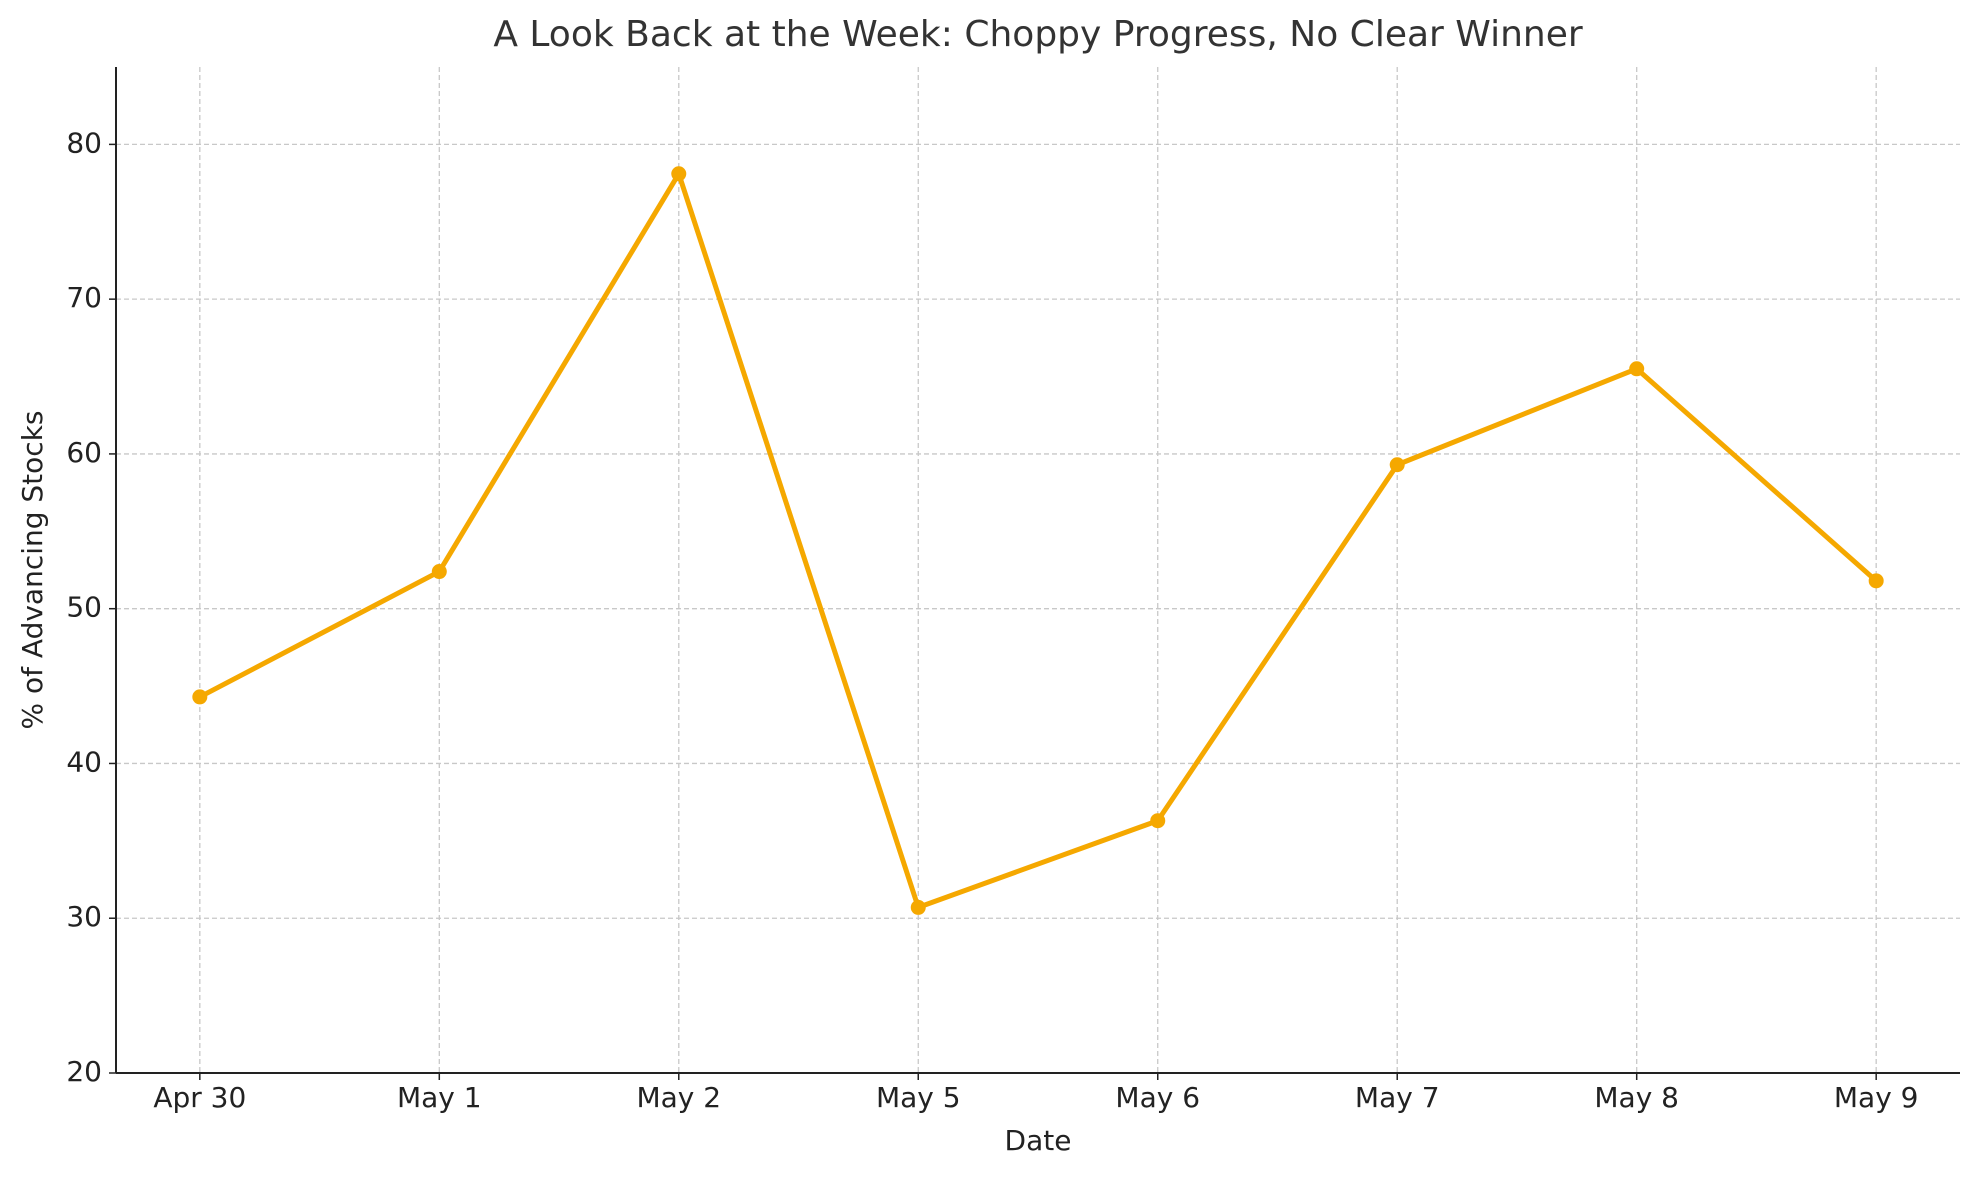 The height and width of the screenshot is (1180, 1979). I want to click on x-tick-label: Apr 30, so click(199, 1097).